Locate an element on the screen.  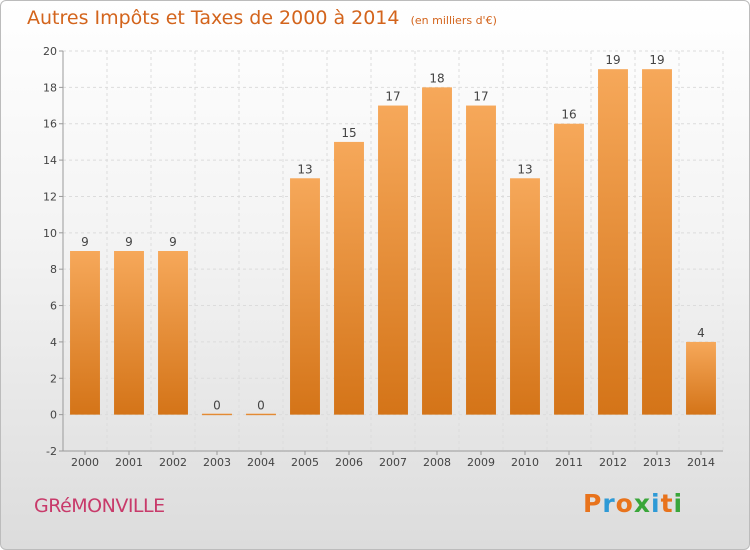
x-tick-label: 2012 is located at coordinates (613, 462).